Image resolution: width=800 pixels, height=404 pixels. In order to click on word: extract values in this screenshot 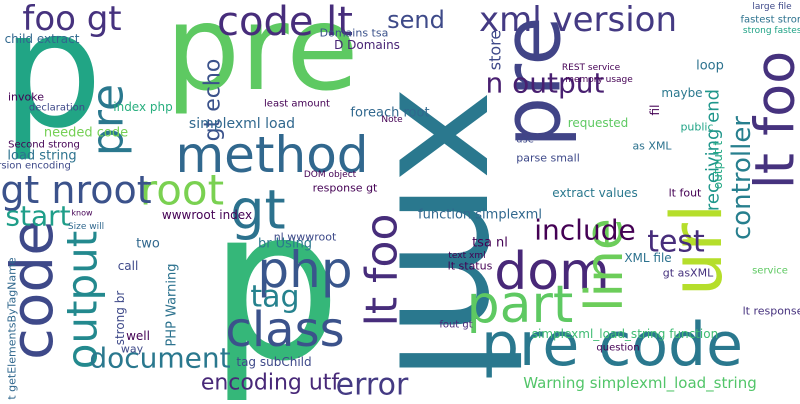, I will do `click(594, 193)`.